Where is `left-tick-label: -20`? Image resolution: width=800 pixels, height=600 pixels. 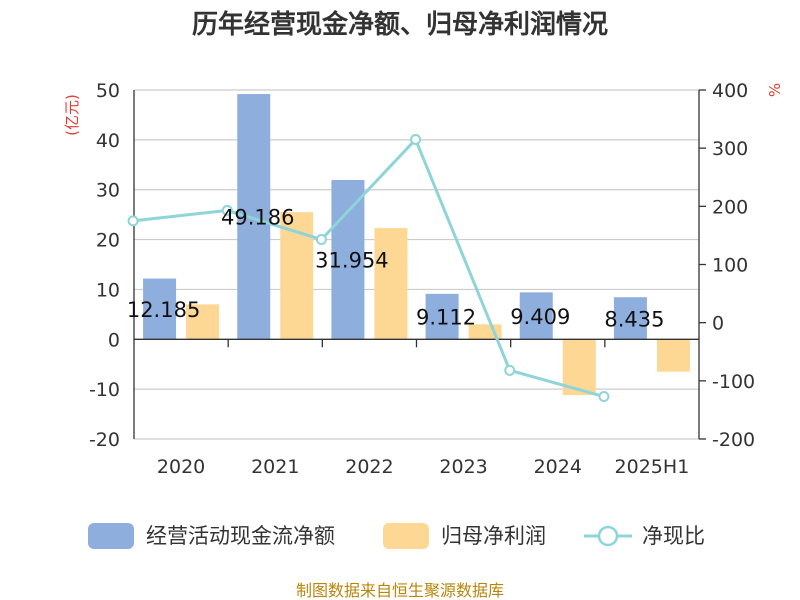
left-tick-label: -20 is located at coordinates (104, 440).